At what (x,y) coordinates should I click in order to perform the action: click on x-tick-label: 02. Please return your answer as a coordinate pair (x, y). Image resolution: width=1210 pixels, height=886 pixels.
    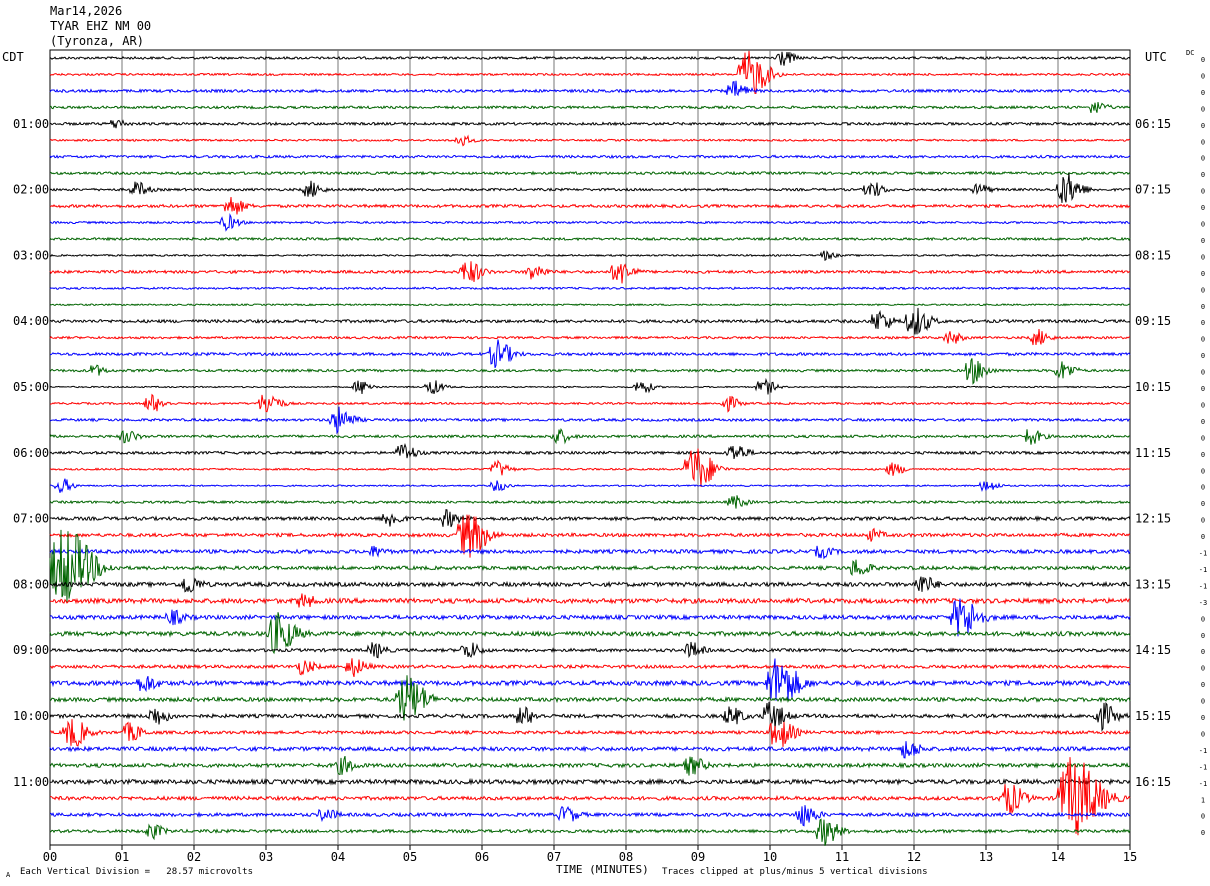
    Looking at the image, I should click on (194, 857).